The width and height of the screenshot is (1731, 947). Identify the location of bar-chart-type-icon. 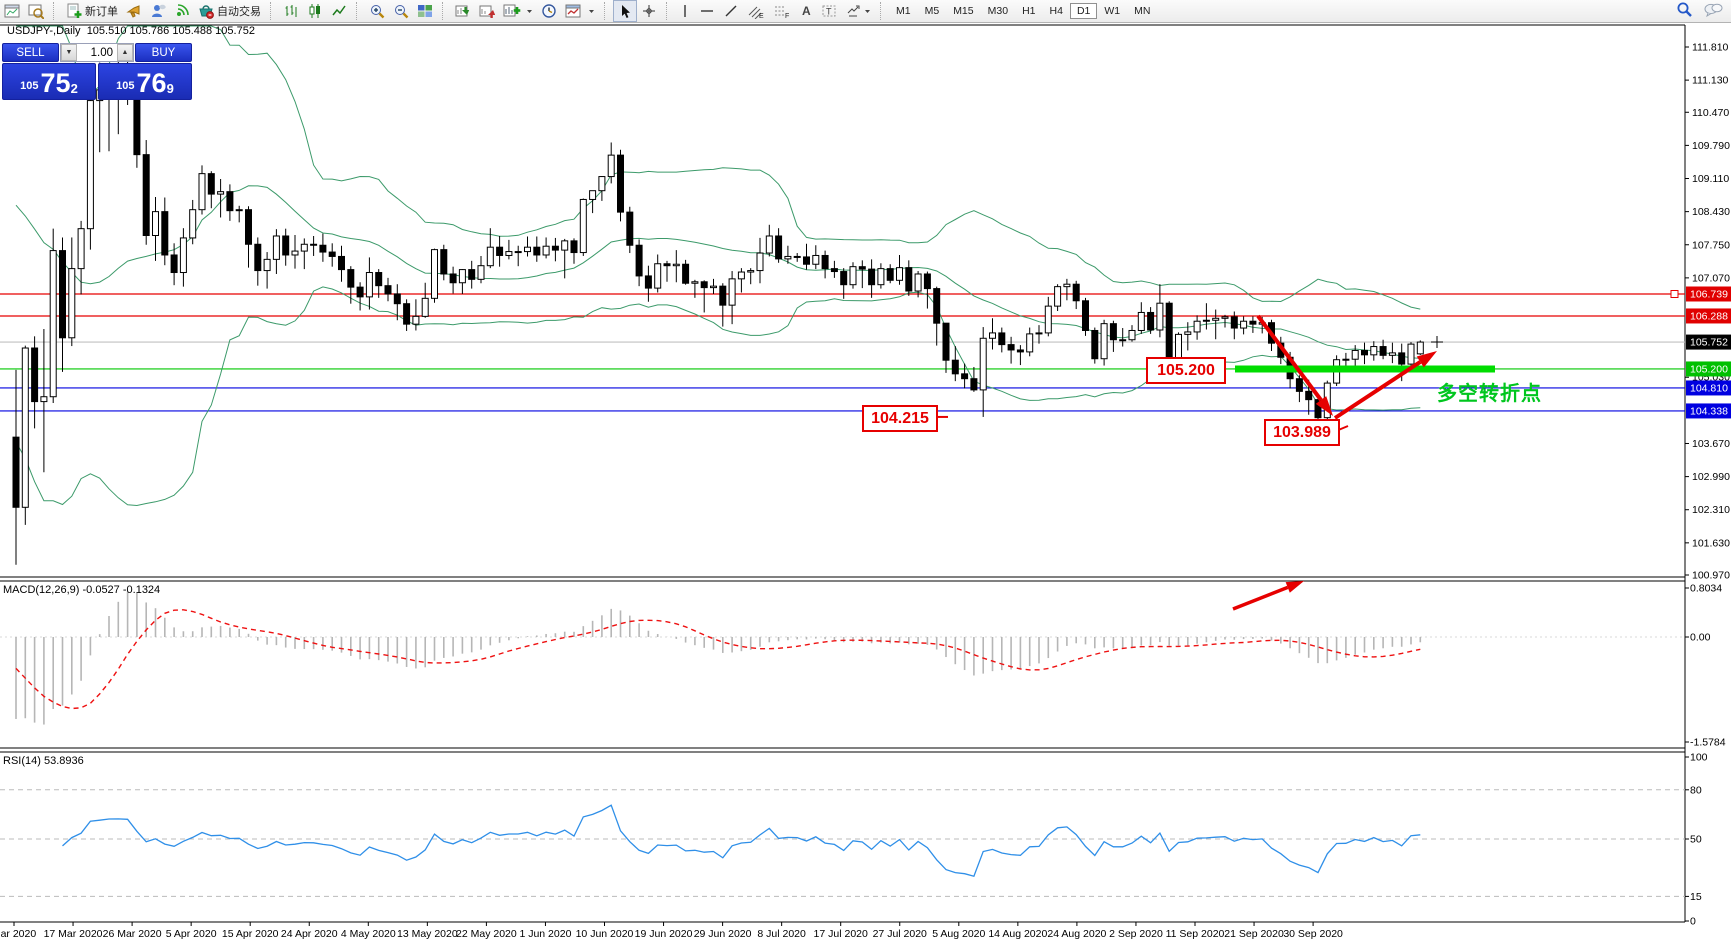
(291, 11).